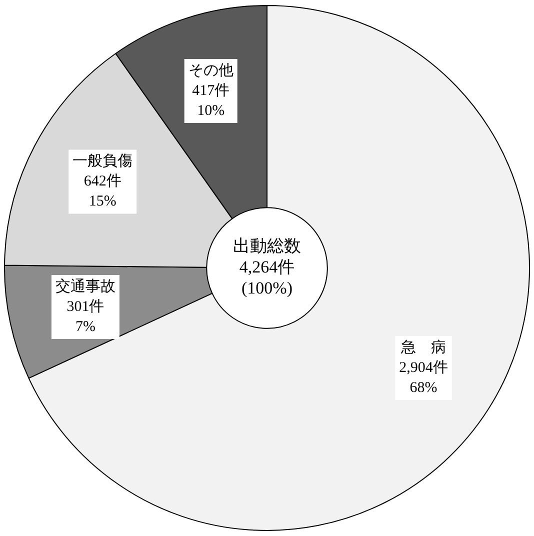 The height and width of the screenshot is (536, 534). Describe the element at coordinates (423, 378) in the screenshot. I see `data-label: 2,904件 68%` at that location.